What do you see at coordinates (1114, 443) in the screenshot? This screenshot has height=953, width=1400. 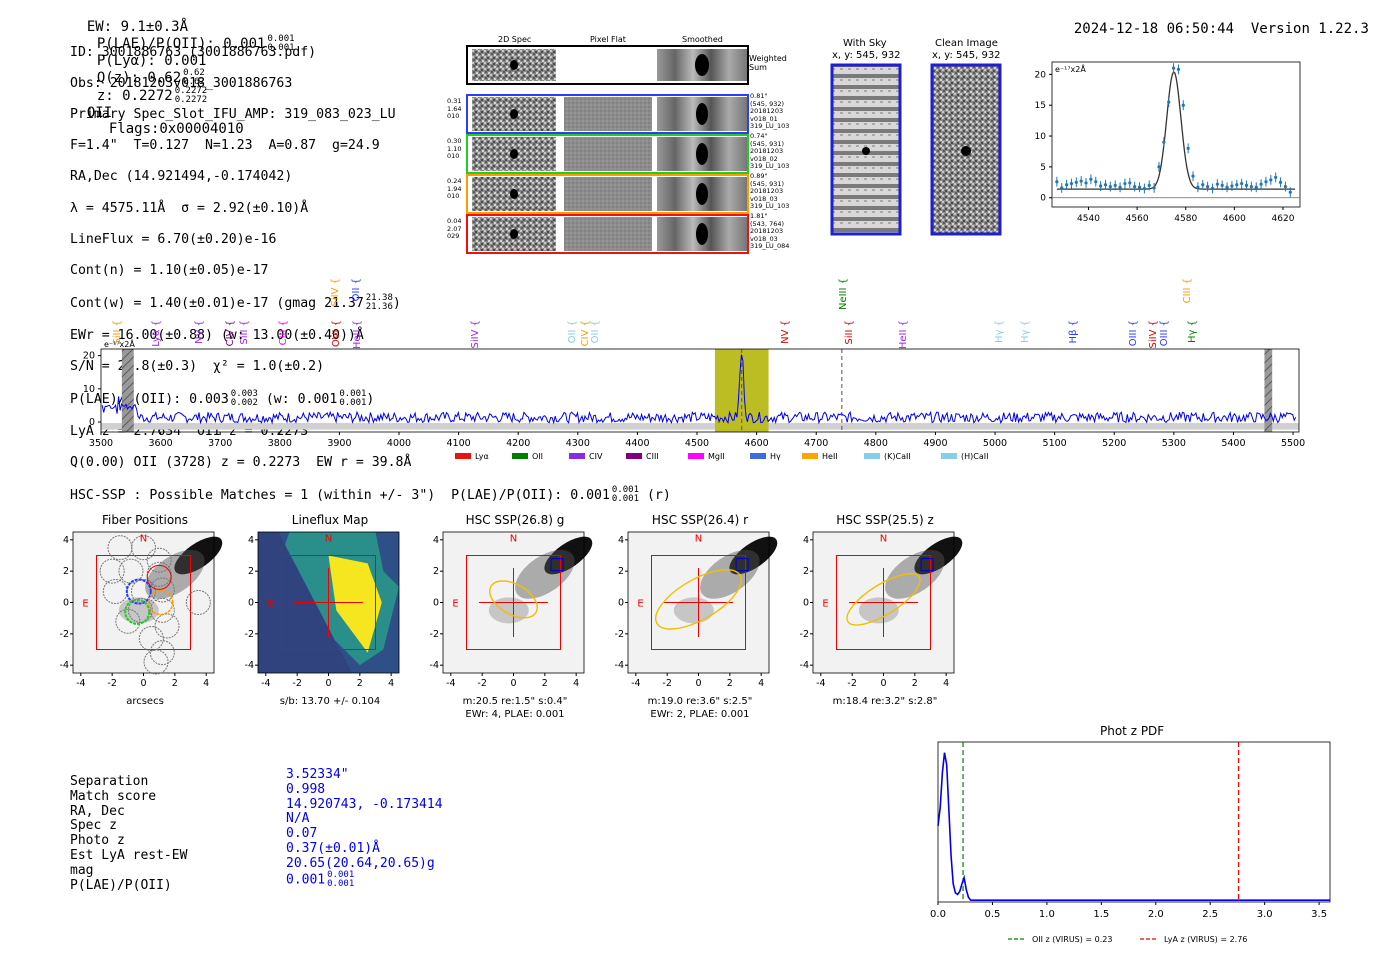 I see `spectrum-xtick-label: 5200` at bounding box center [1114, 443].